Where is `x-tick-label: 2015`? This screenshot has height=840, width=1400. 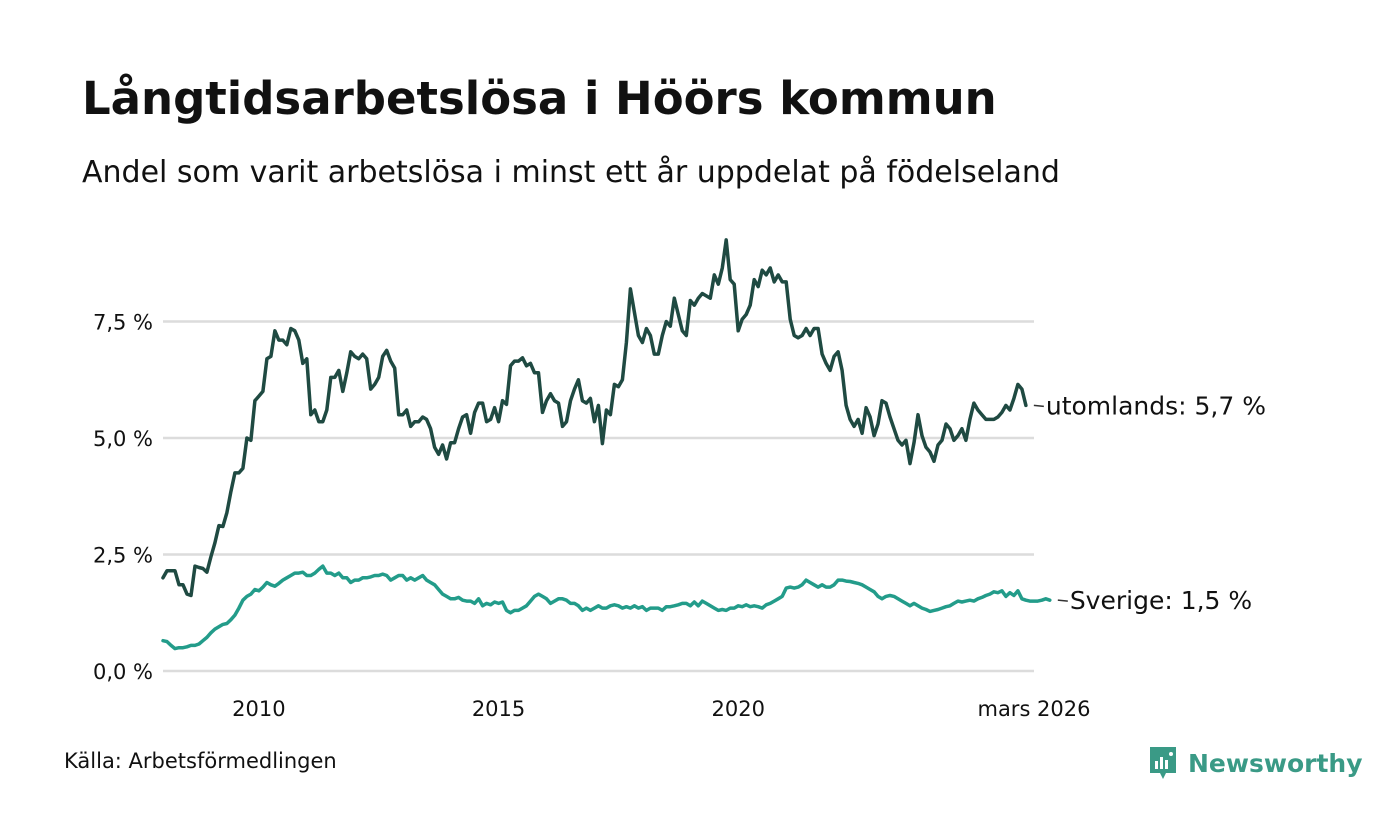
x-tick-label: 2015 is located at coordinates (498, 709).